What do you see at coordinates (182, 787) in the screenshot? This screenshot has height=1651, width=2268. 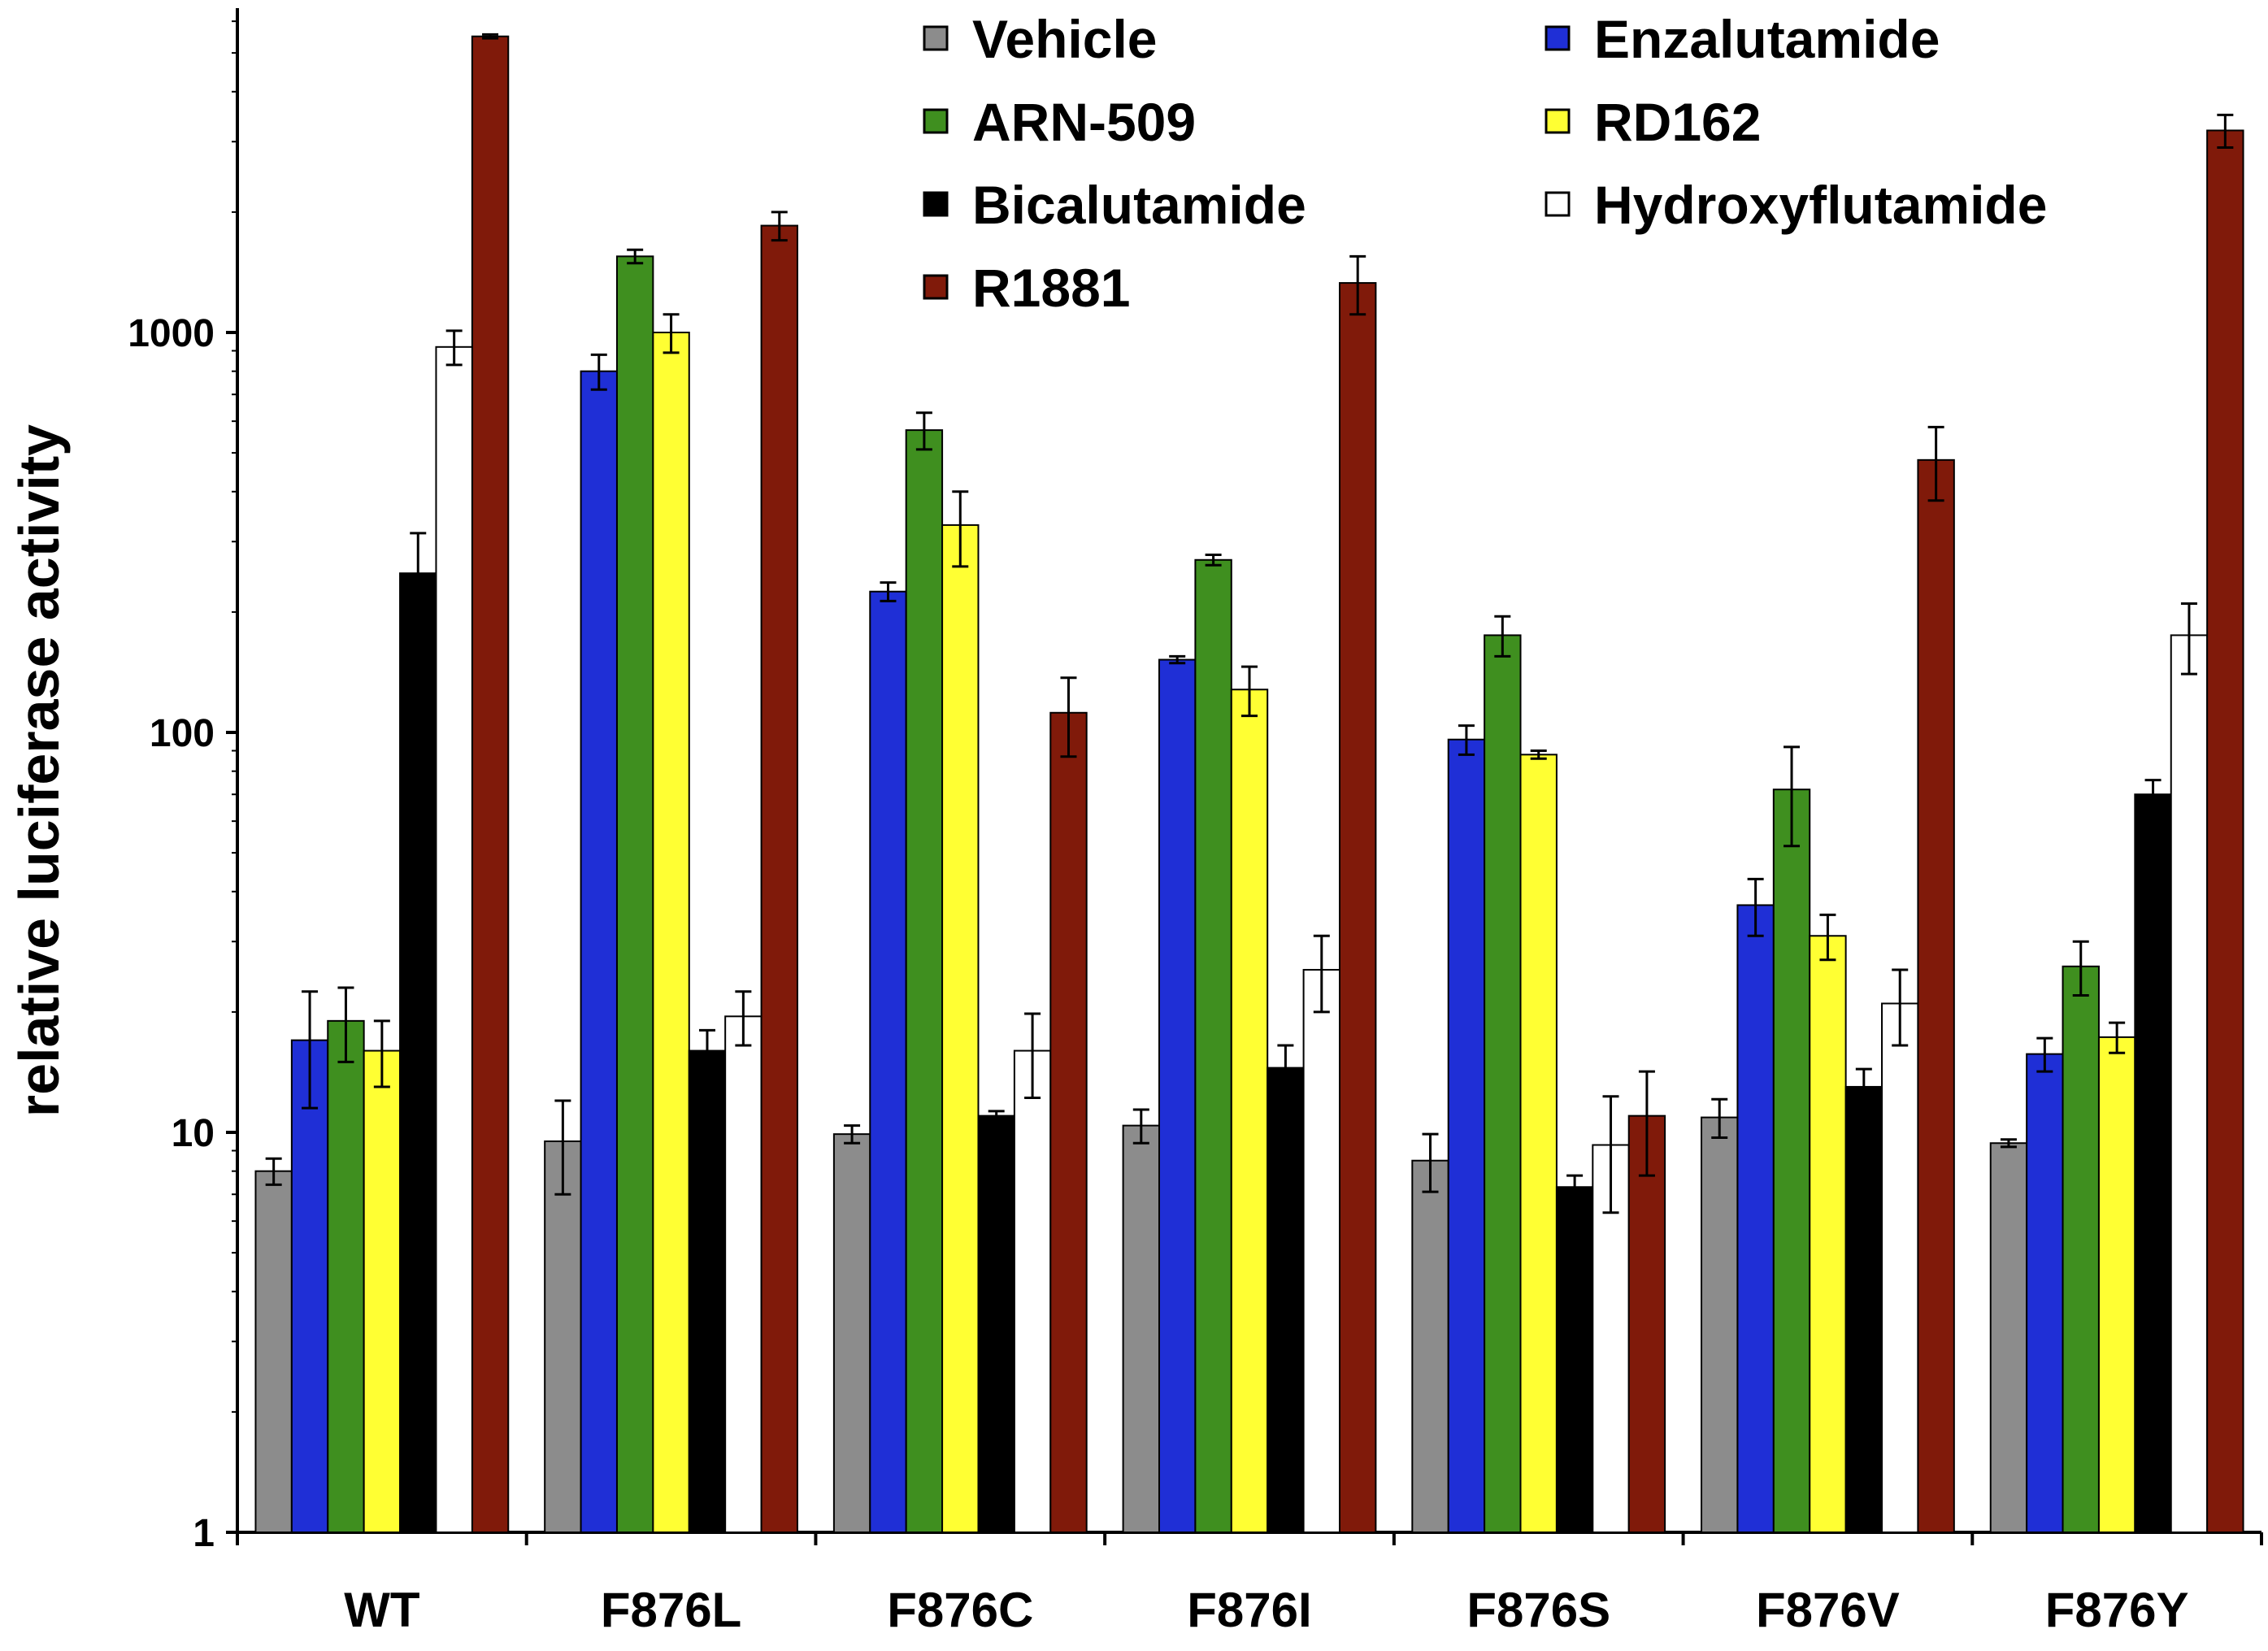 I see `y-ticks: 1 10 100 1000` at bounding box center [182, 787].